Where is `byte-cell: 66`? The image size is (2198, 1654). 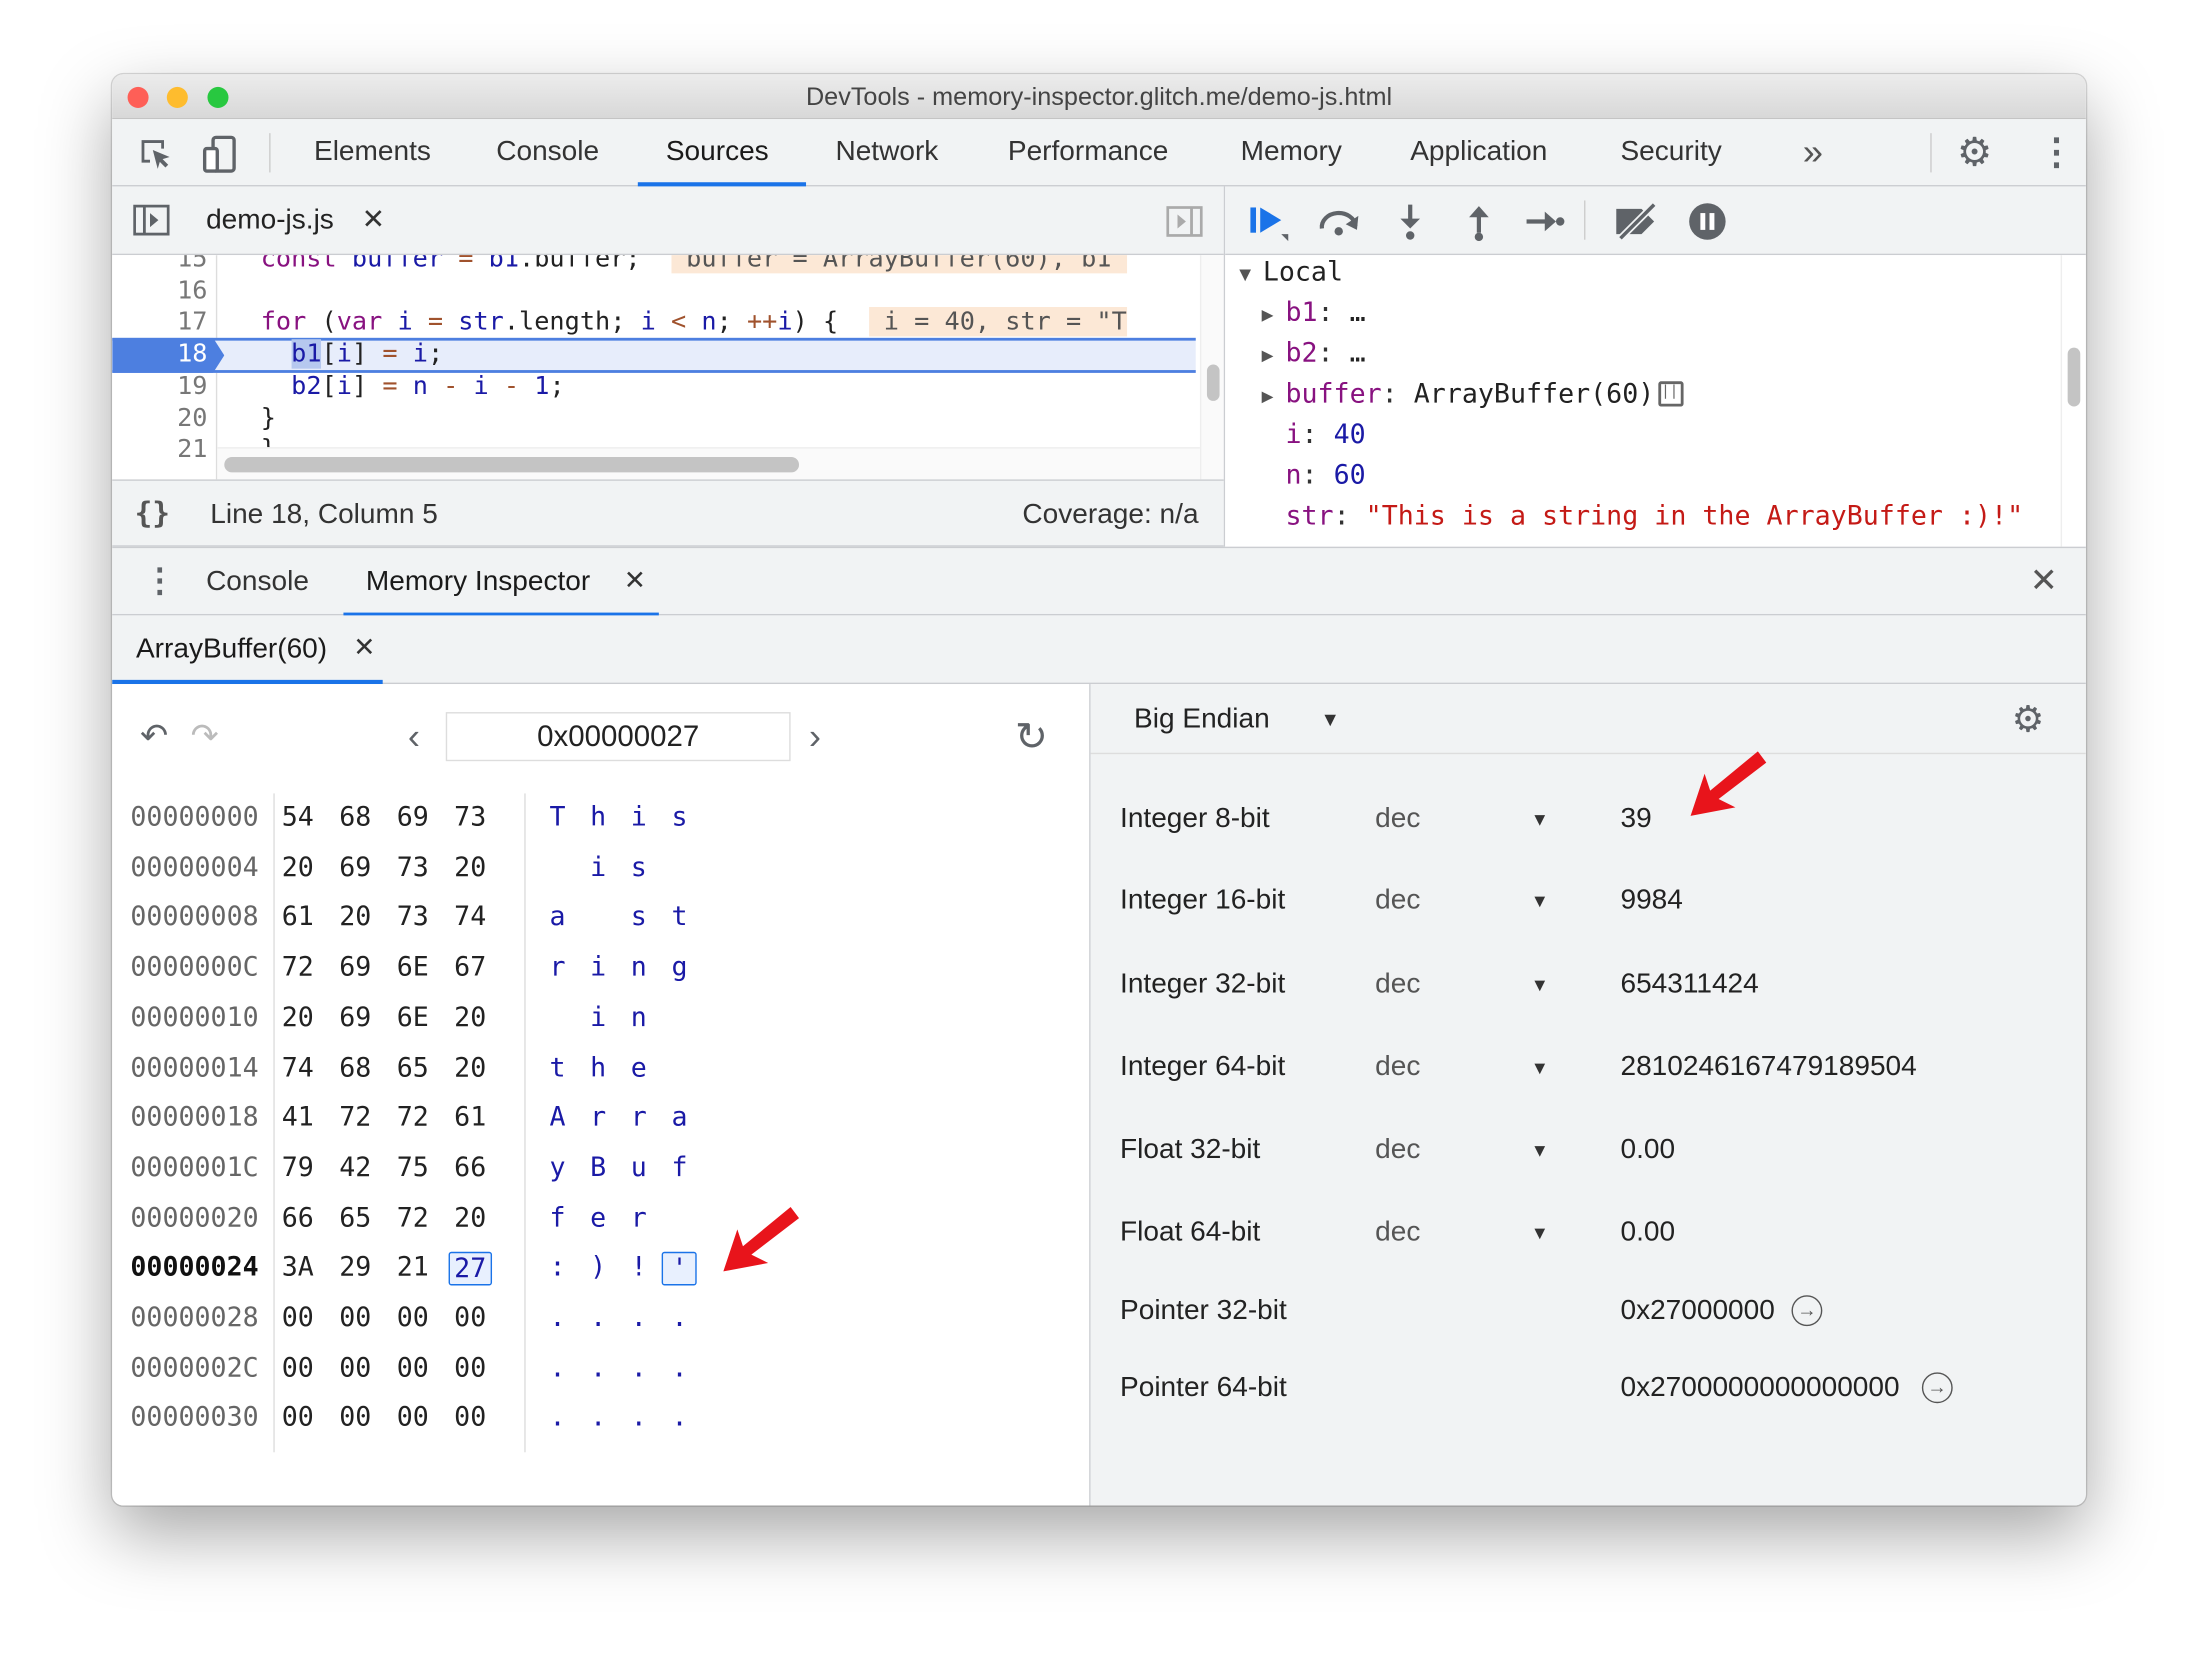 byte-cell: 66 is located at coordinates (470, 1167).